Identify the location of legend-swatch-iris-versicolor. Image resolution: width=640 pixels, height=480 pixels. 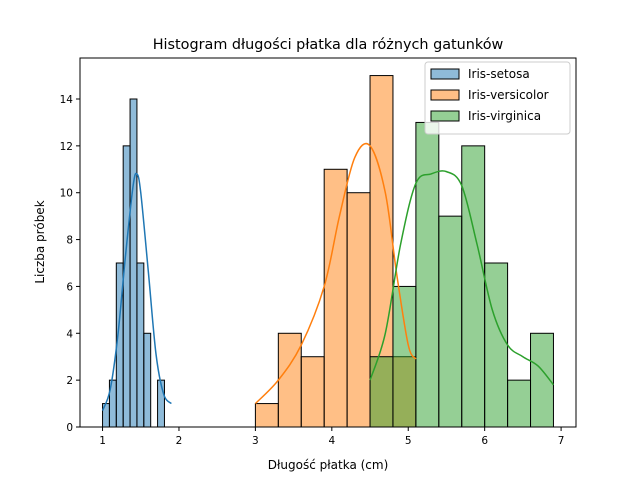
(445, 95).